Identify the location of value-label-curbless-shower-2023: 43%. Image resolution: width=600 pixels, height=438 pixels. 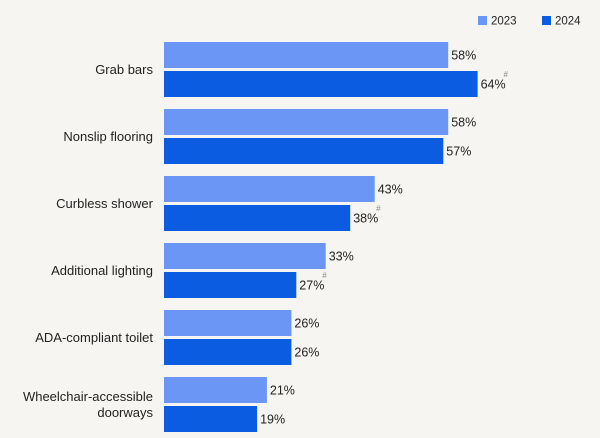
(390, 190).